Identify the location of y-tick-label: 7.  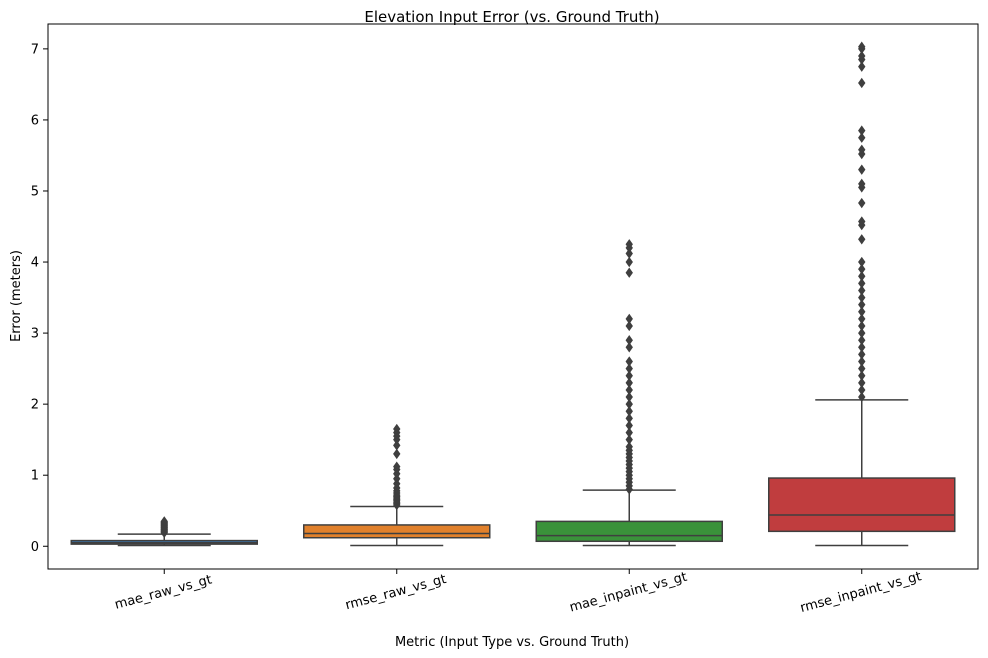
(35, 49).